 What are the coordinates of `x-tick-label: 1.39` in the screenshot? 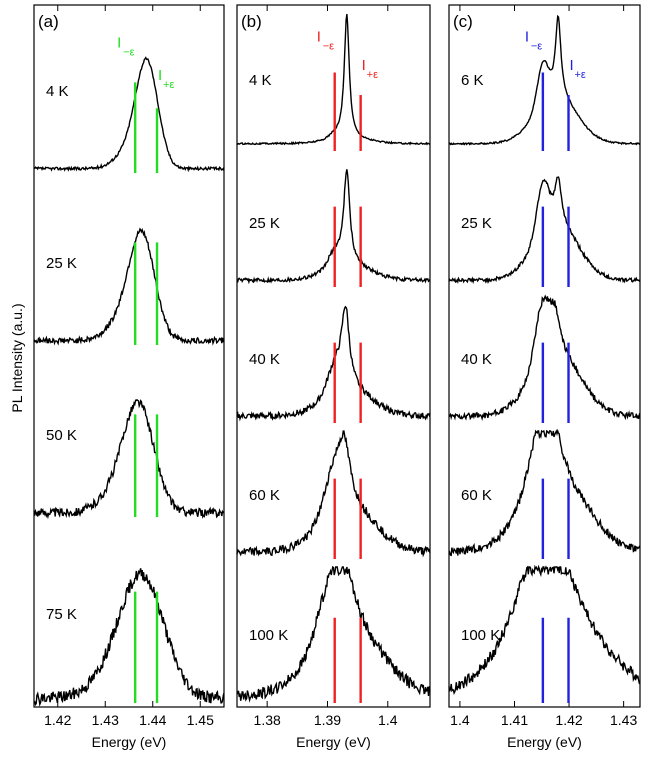 It's located at (327, 720).